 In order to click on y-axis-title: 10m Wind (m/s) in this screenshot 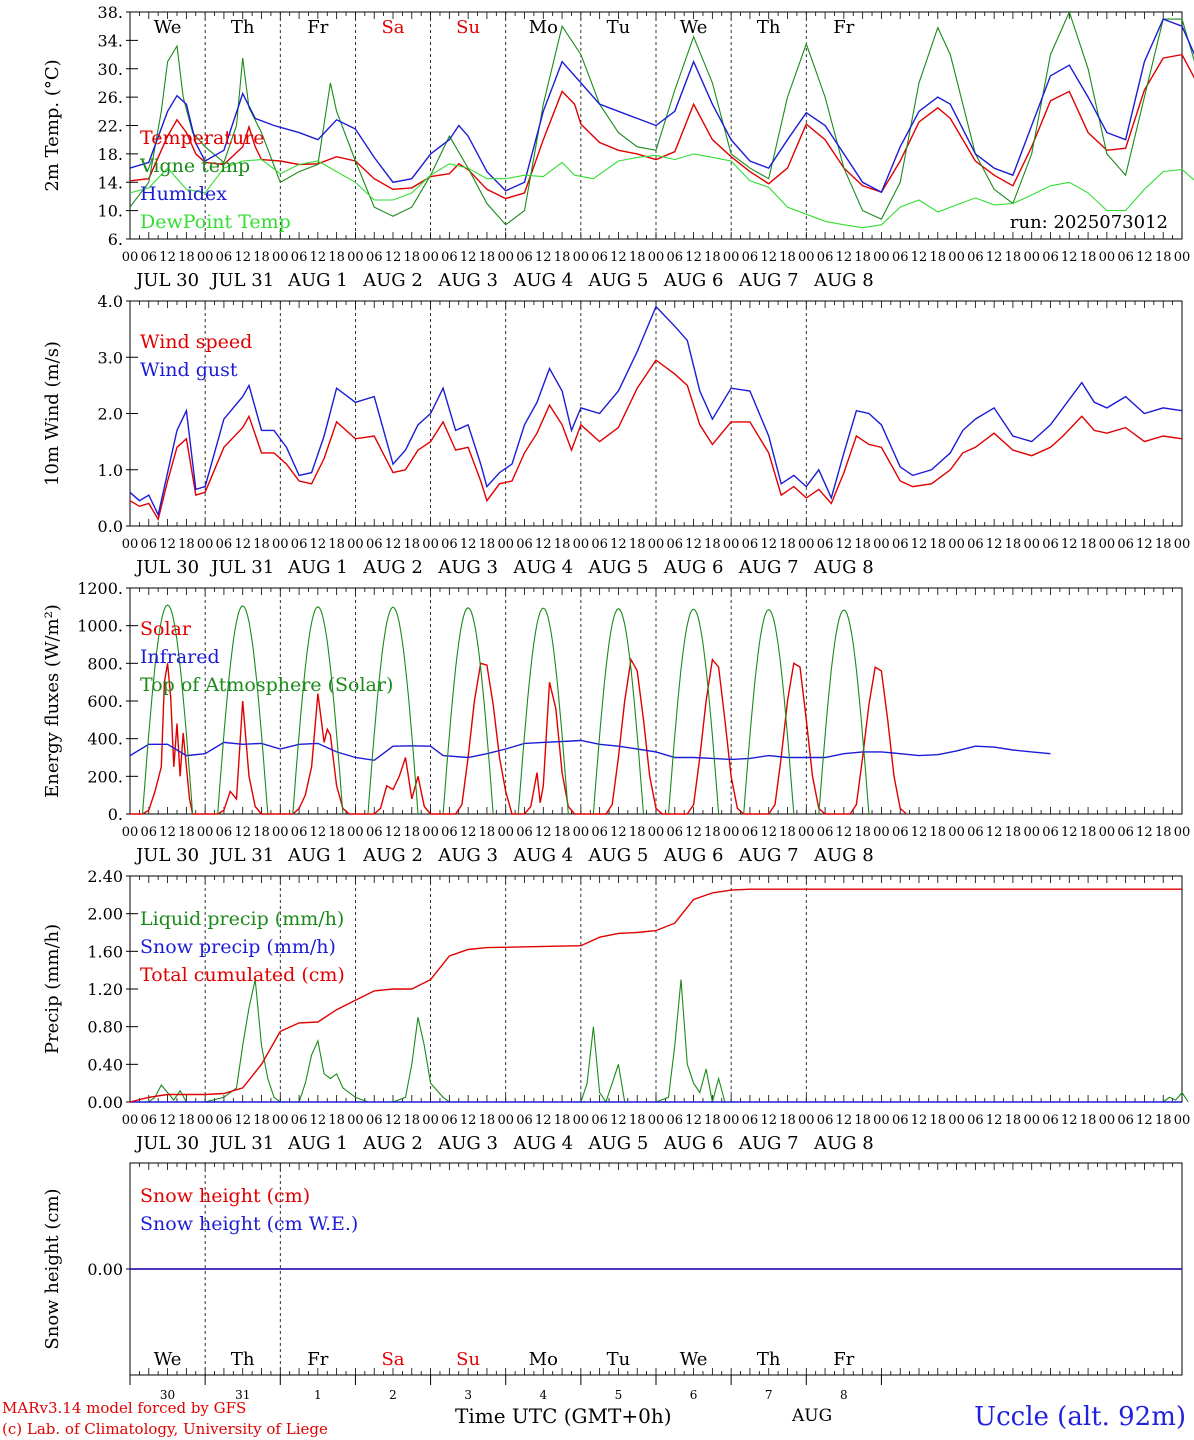, I will do `click(52, 413)`.